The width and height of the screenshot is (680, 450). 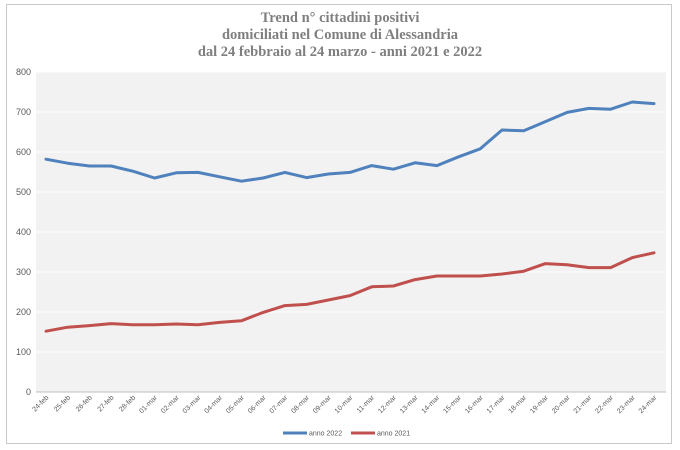 What do you see at coordinates (496, 404) in the screenshot?
I see `x-tick-label-17-mar: 17-mar` at bounding box center [496, 404].